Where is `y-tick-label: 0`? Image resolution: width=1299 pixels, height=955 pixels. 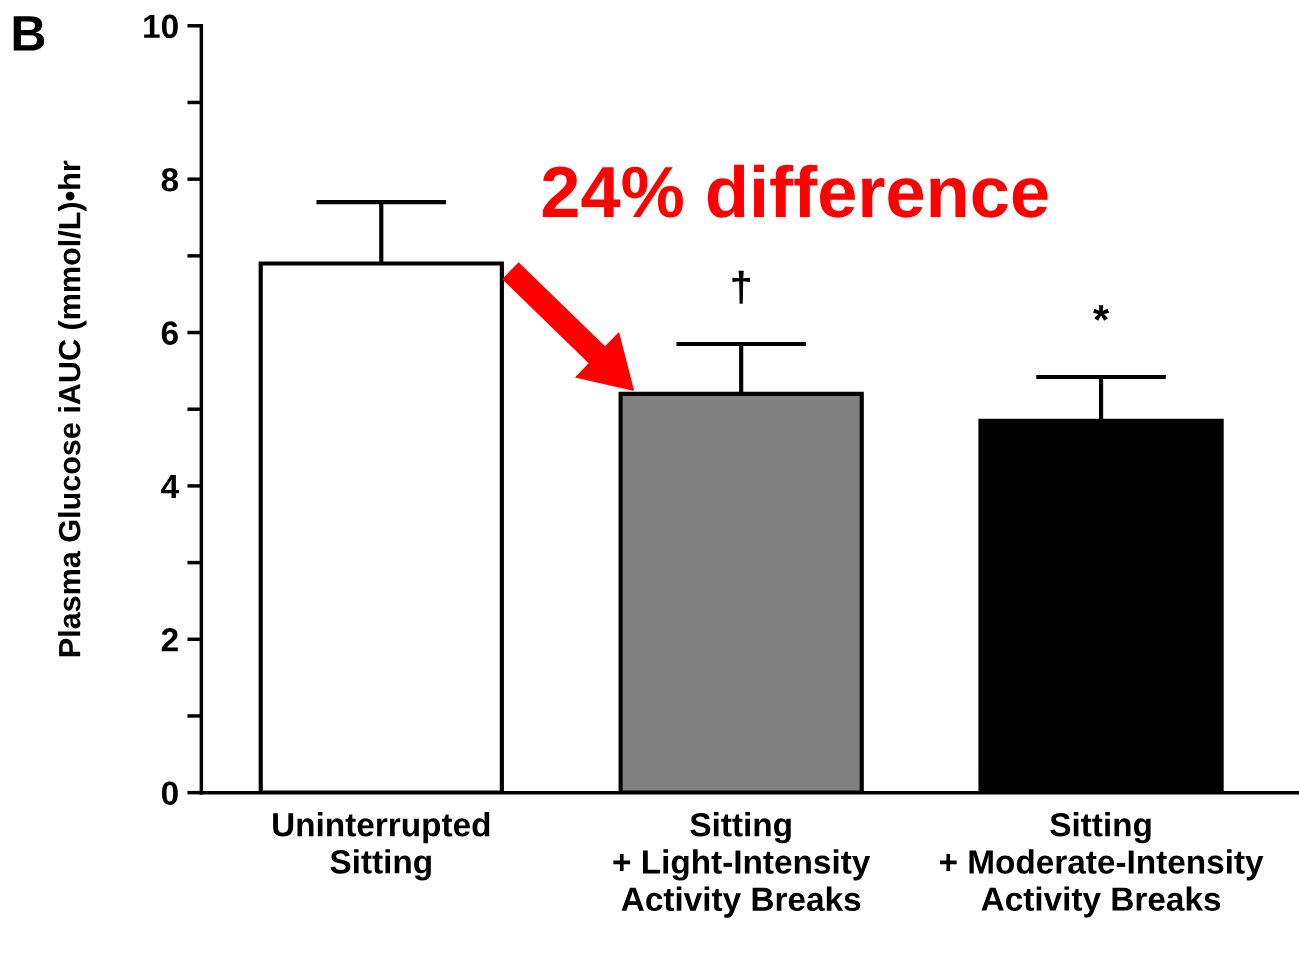 y-tick-label: 0 is located at coordinates (169, 793).